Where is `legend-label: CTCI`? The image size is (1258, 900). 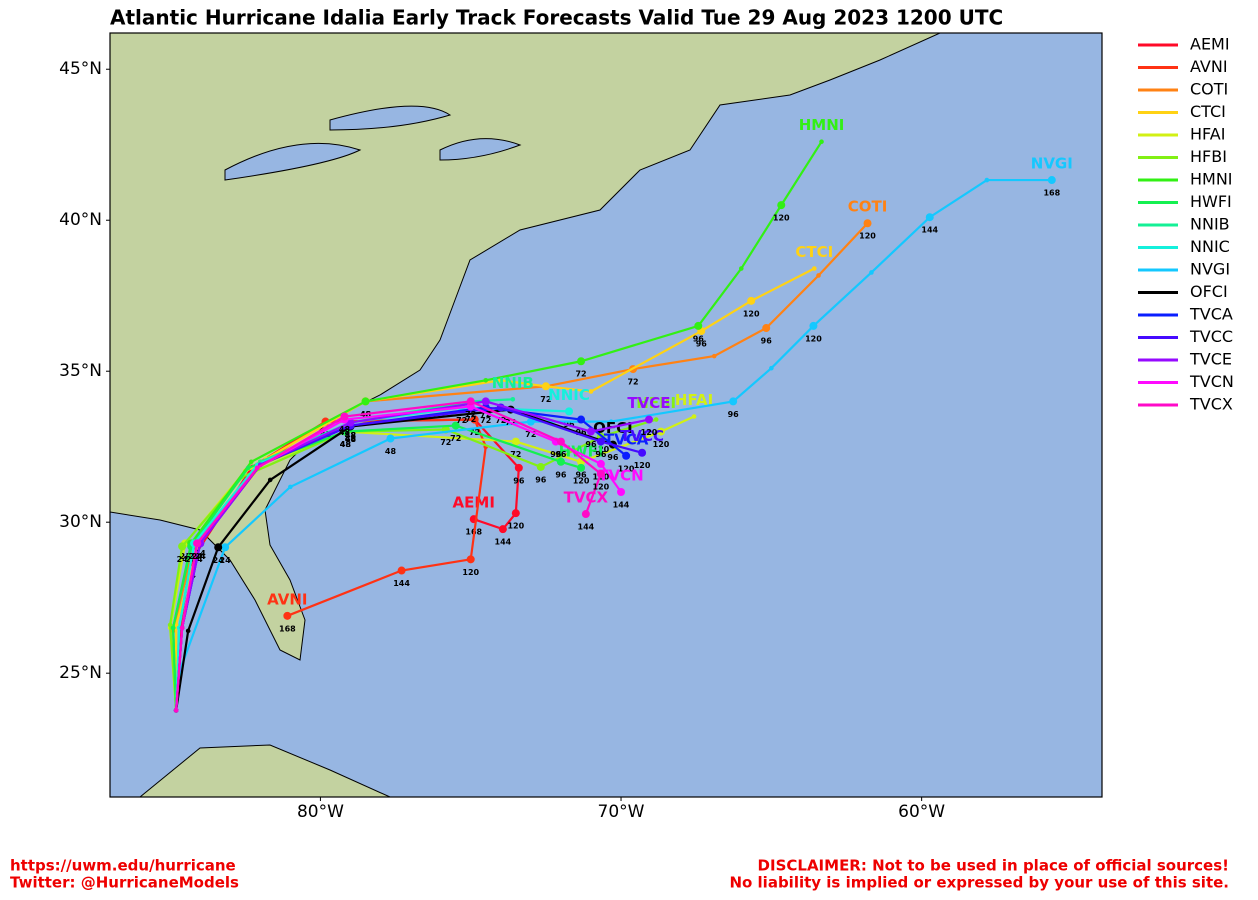 legend-label: CTCI is located at coordinates (1208, 111).